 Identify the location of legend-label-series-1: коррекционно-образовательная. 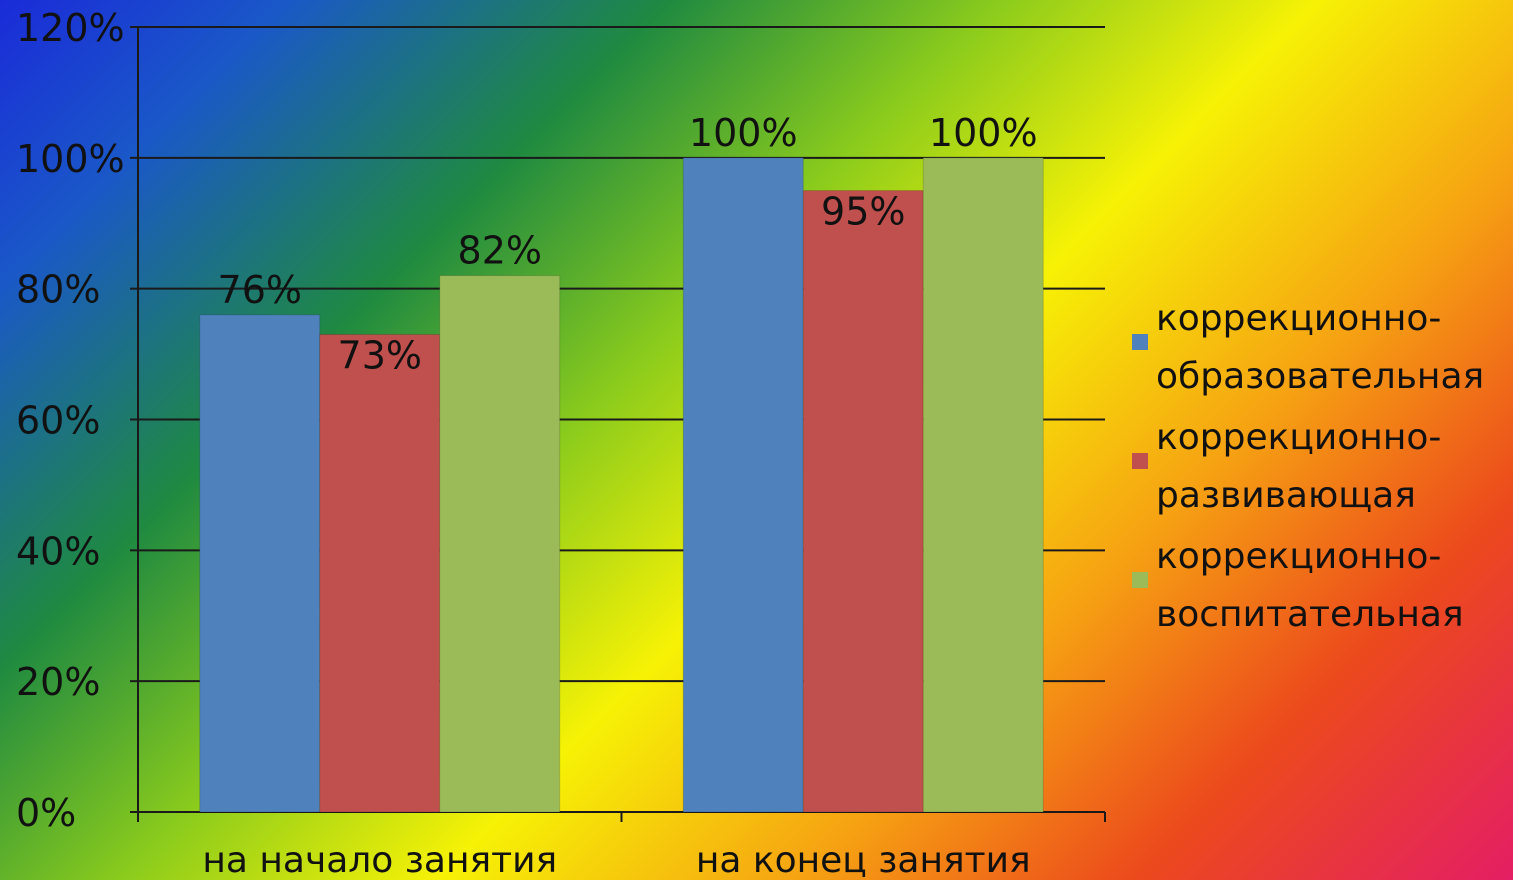
(1320, 347).